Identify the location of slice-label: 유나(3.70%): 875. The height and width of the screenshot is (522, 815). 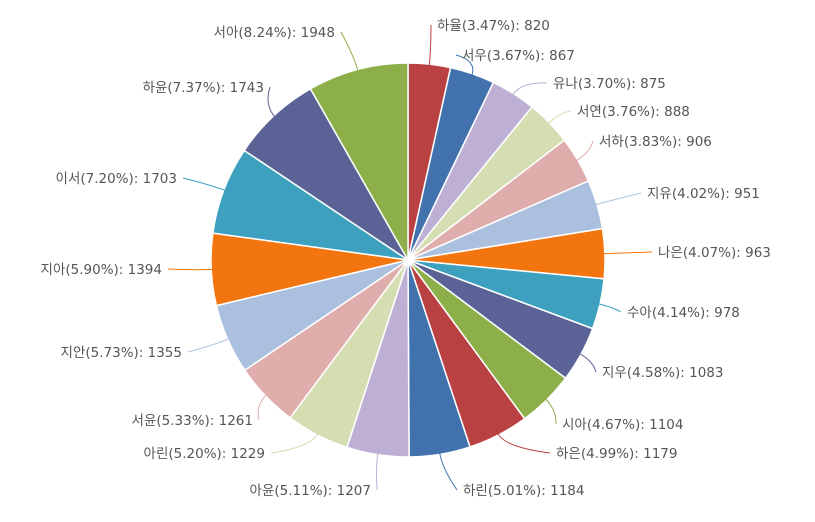
(609, 84).